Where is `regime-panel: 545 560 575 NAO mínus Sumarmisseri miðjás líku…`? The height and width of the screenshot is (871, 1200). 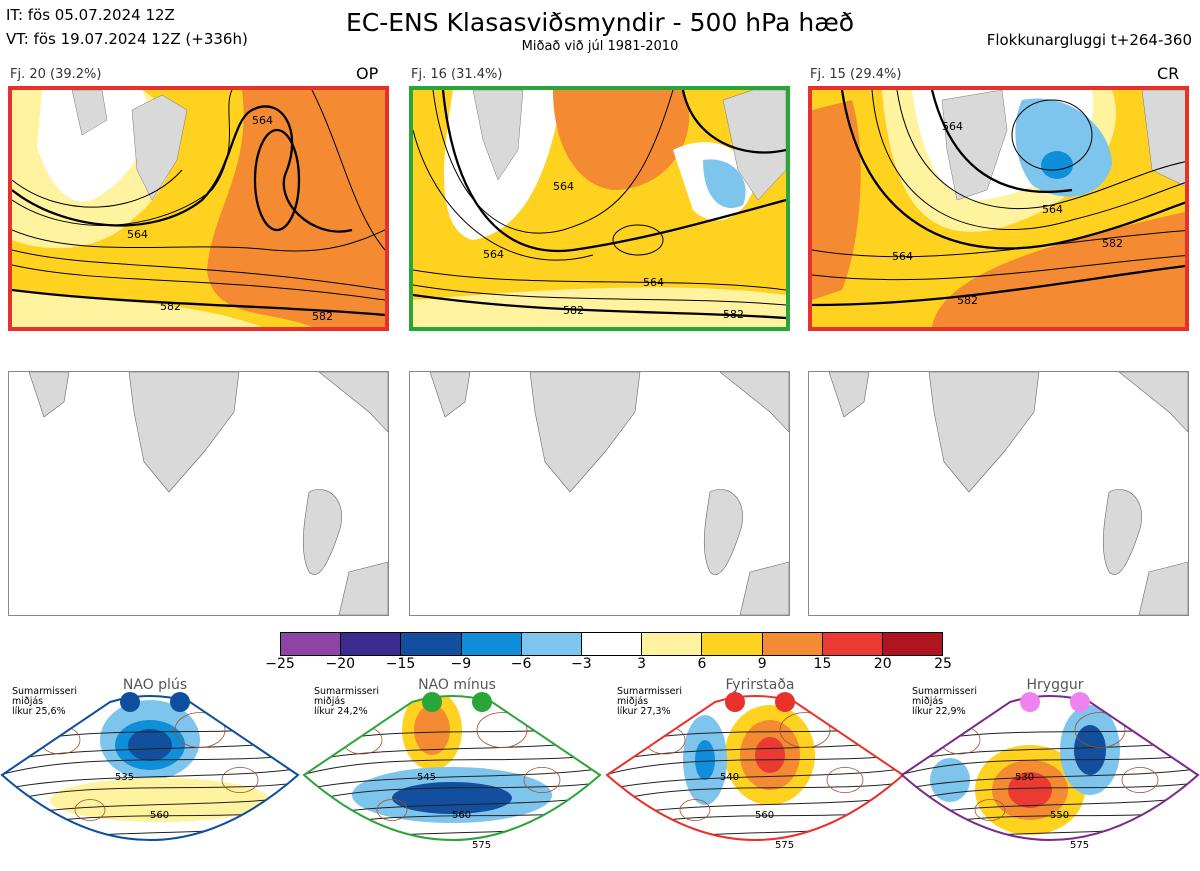 regime-panel: 545 560 575 NAO mínus Sumarmisseri miðjás líku… is located at coordinates (452, 773).